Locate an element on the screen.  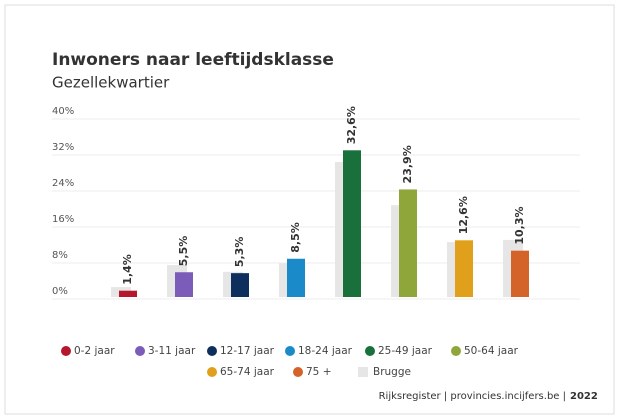
value-label: 10,3% is located at coordinates (519, 225).